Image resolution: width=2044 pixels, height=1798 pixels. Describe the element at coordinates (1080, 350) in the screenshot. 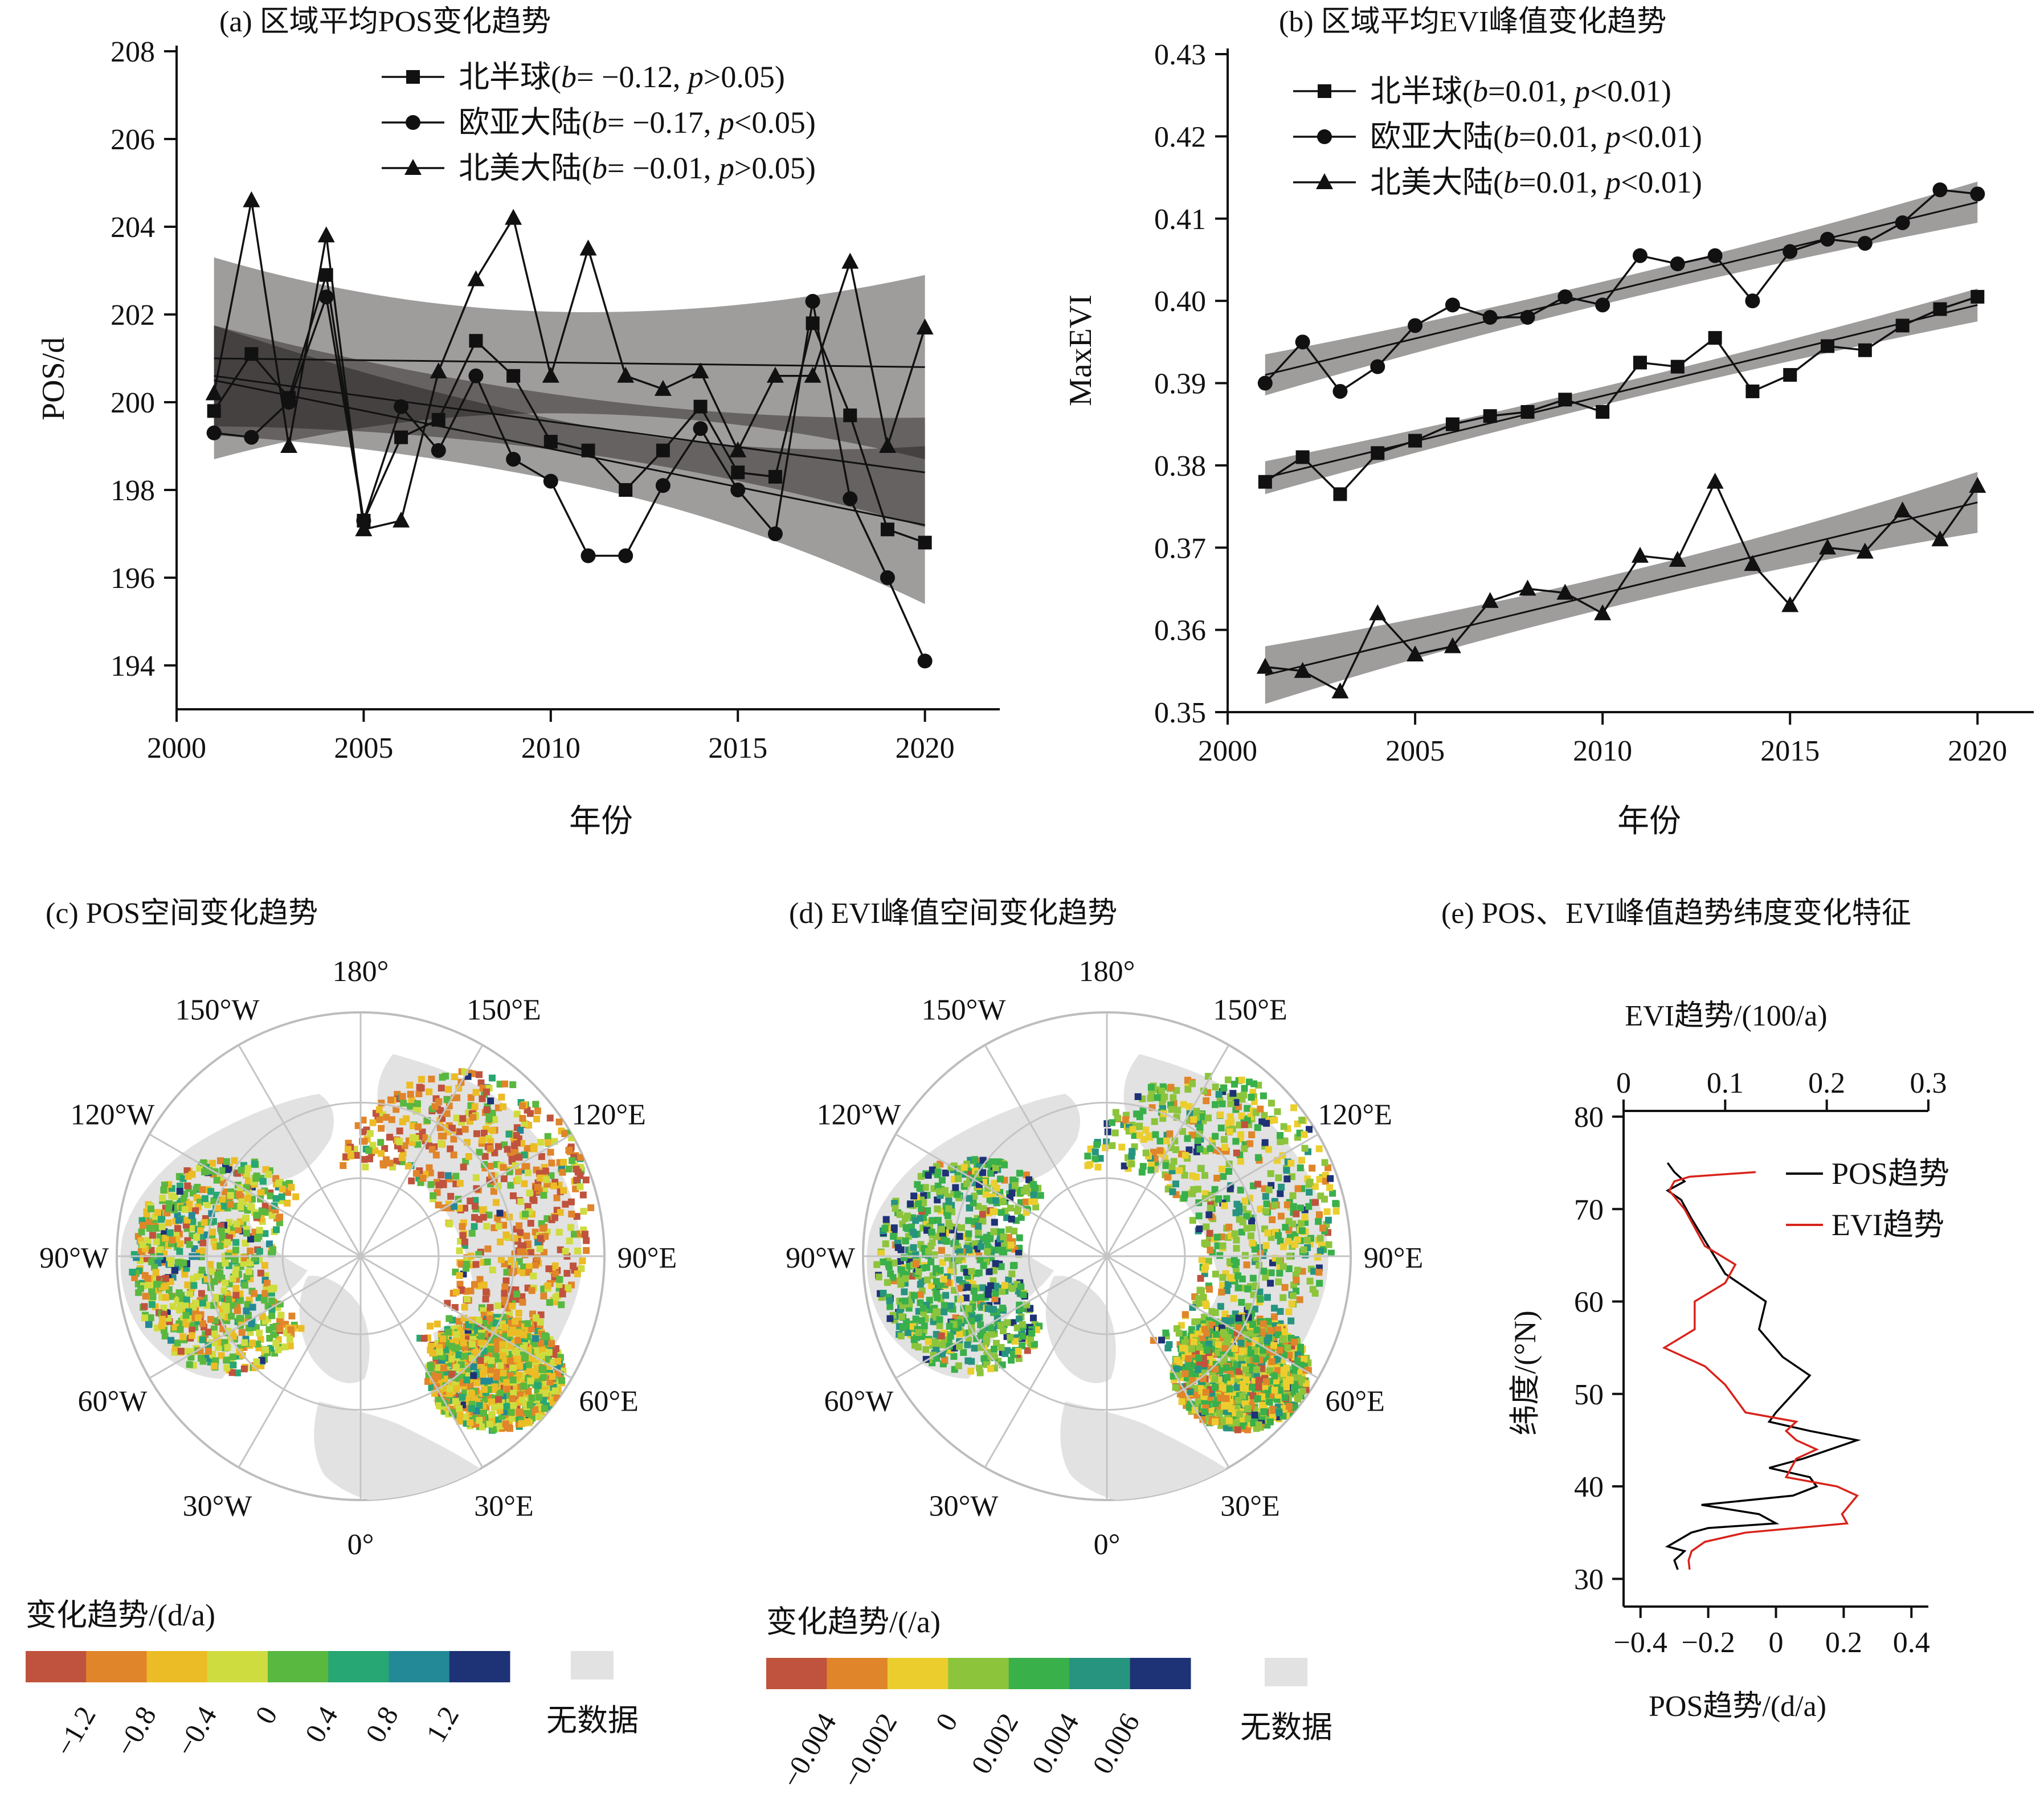

I see `panel-b-y-axis-label: MaxEVI` at that location.